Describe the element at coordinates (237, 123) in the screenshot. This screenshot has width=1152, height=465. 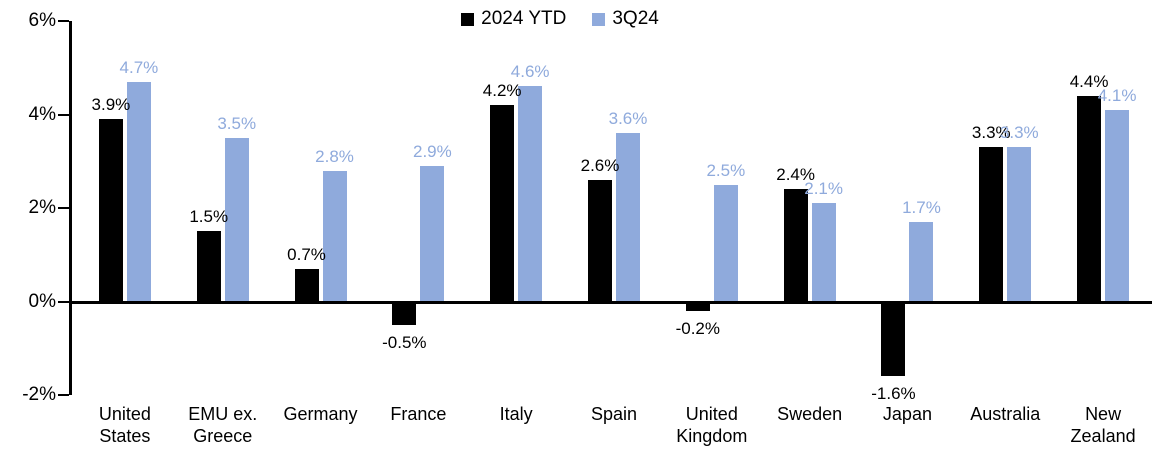
I see `value-label-3q24: 3.5%` at that location.